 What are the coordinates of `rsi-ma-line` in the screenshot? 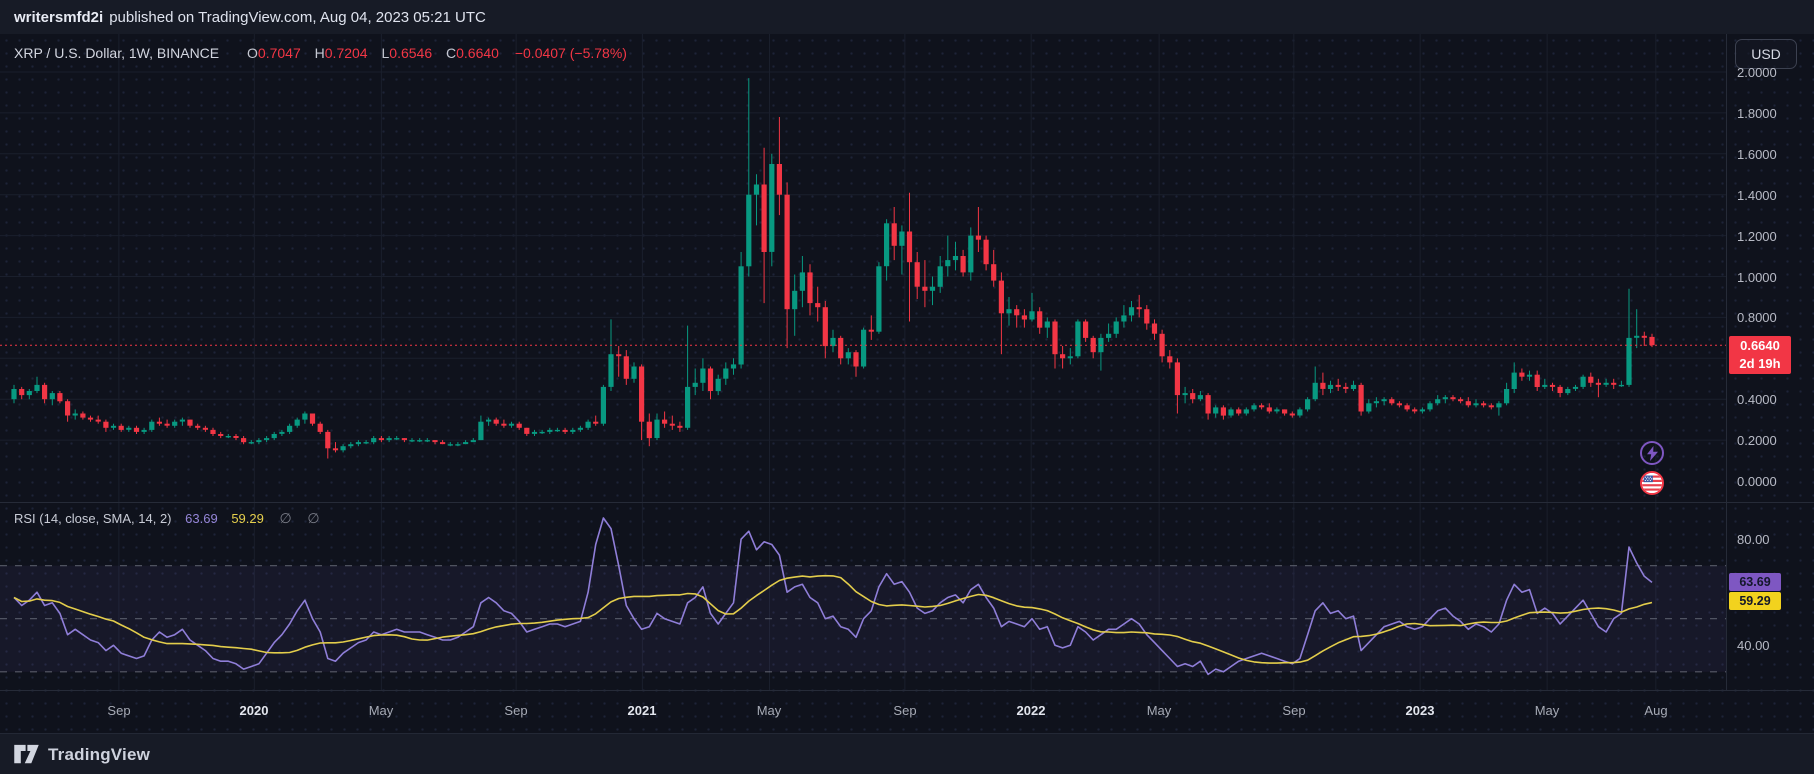 It's located at (833, 619).